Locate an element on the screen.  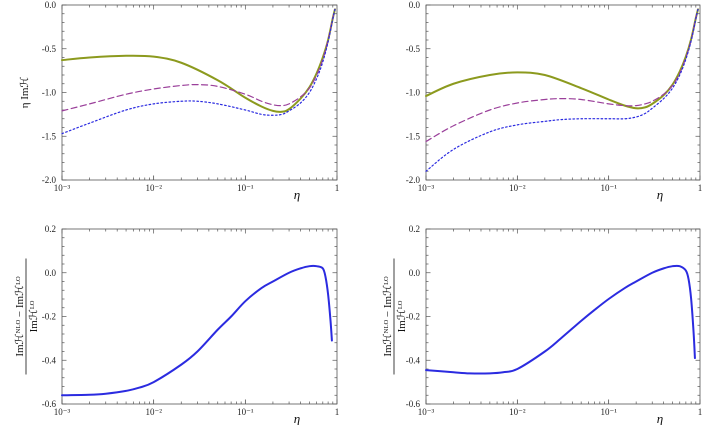
y-axis-label: η Imℋ is located at coordinates (25, 93).